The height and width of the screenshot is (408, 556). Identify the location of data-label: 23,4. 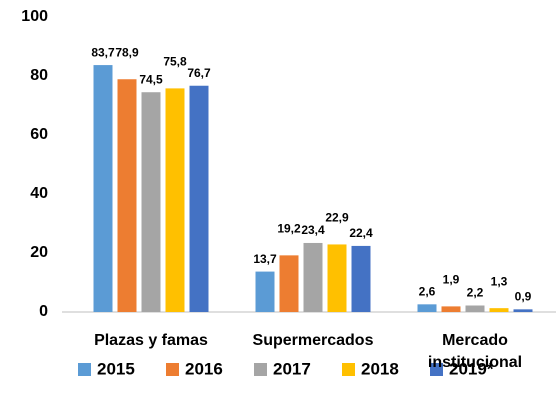
(313, 230).